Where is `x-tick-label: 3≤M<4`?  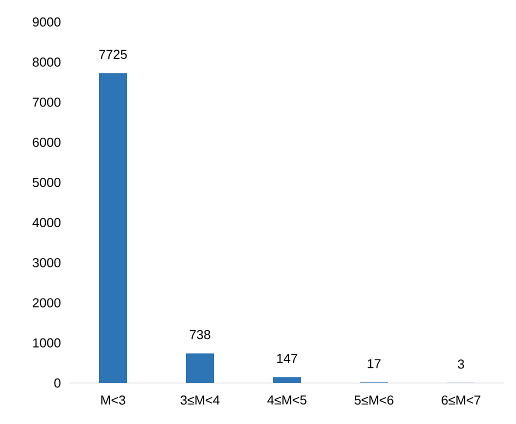
x-tick-label: 3≤M<4 is located at coordinates (200, 400).